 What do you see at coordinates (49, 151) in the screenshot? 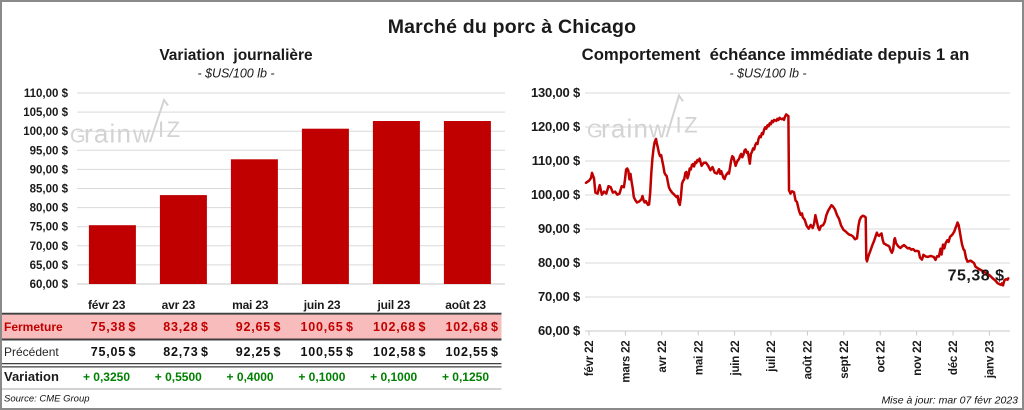
I see `svg-text: 95,00 $` at bounding box center [49, 151].